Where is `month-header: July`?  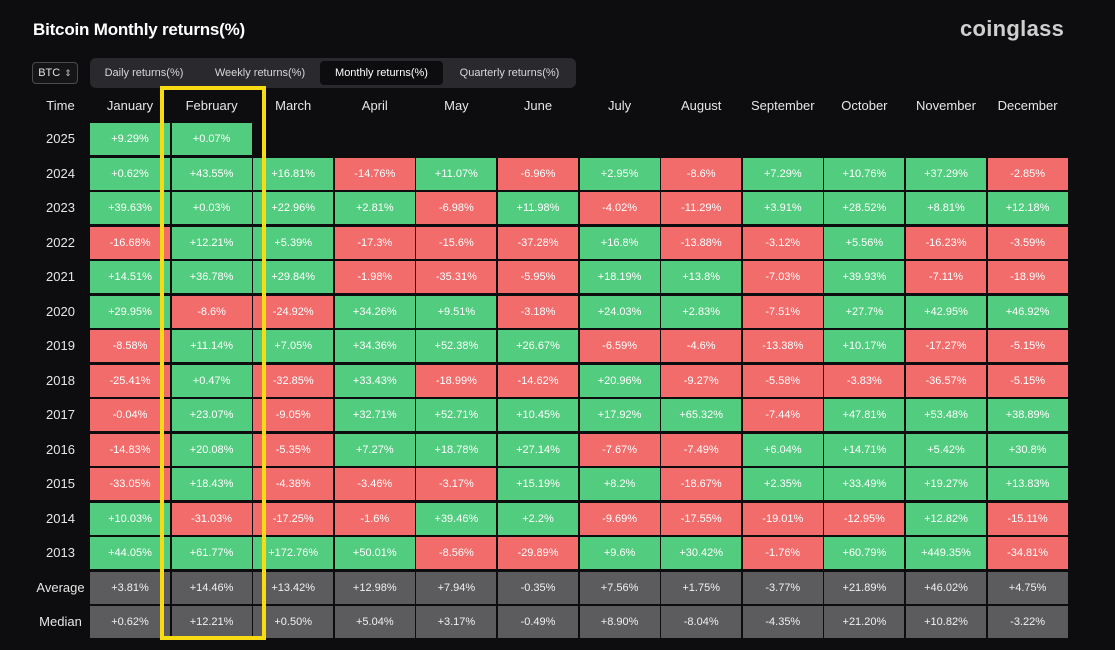 month-header: July is located at coordinates (620, 105).